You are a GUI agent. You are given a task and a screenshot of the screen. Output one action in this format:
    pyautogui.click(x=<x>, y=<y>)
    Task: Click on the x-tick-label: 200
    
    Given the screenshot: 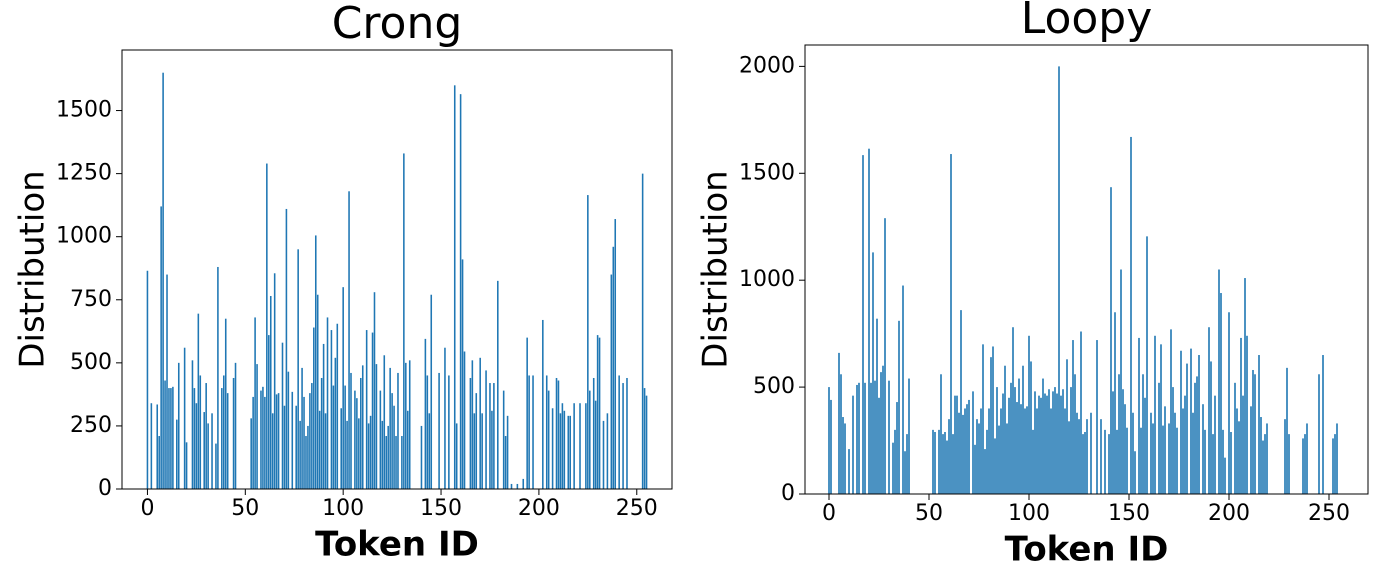 What is the action you would take?
    pyautogui.click(x=539, y=508)
    